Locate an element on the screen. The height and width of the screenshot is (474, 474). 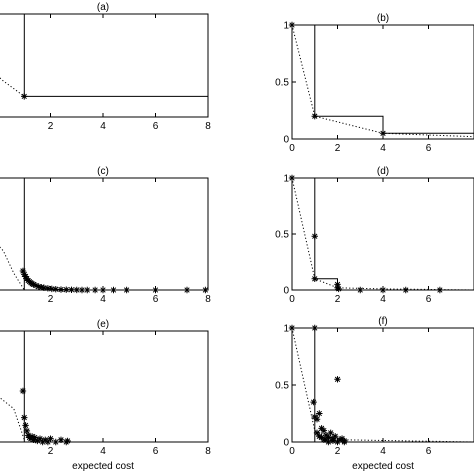
y-tick-label: 0 is located at coordinates (286, 140).